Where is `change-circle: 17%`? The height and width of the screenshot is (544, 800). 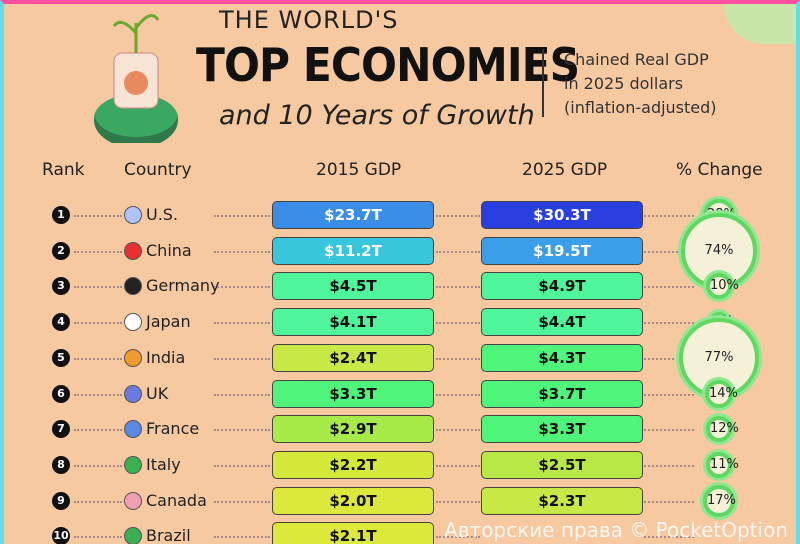
change-circle: 17% is located at coordinates (719, 500).